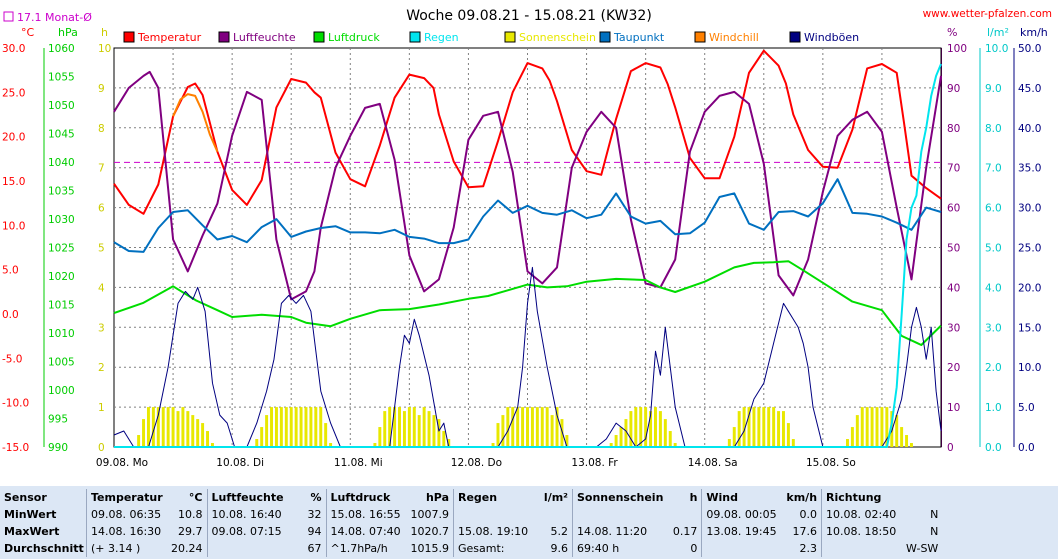 The width and height of the screenshot is (1058, 559). What do you see at coordinates (126, 531) in the screenshot?
I see `cell-time: 14.08. 16:30` at bounding box center [126, 531].